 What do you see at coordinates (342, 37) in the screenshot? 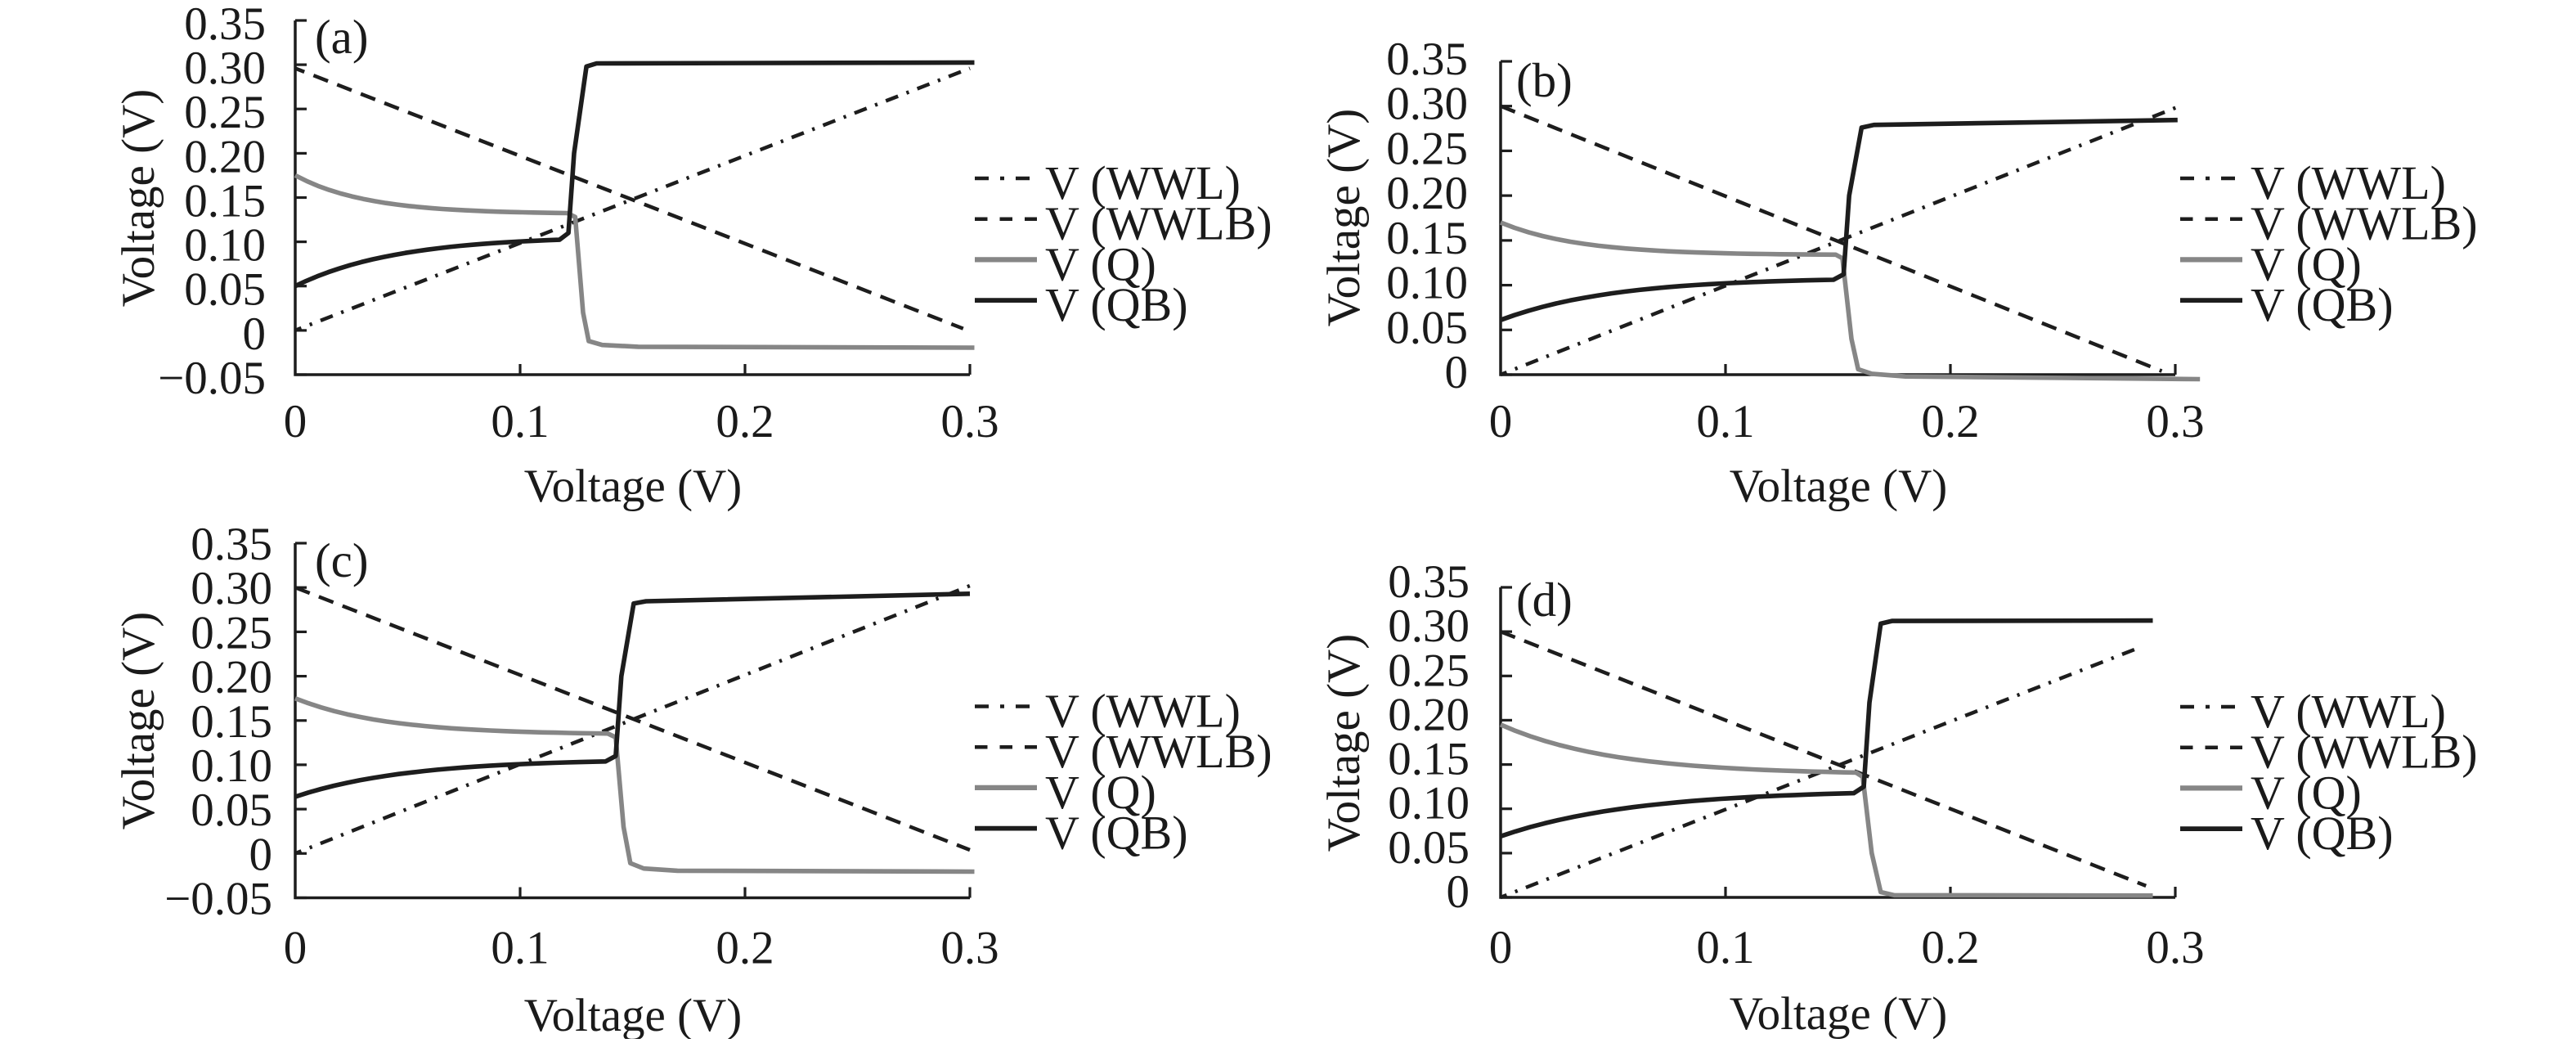
I see `svg-text: (a)` at bounding box center [342, 37].